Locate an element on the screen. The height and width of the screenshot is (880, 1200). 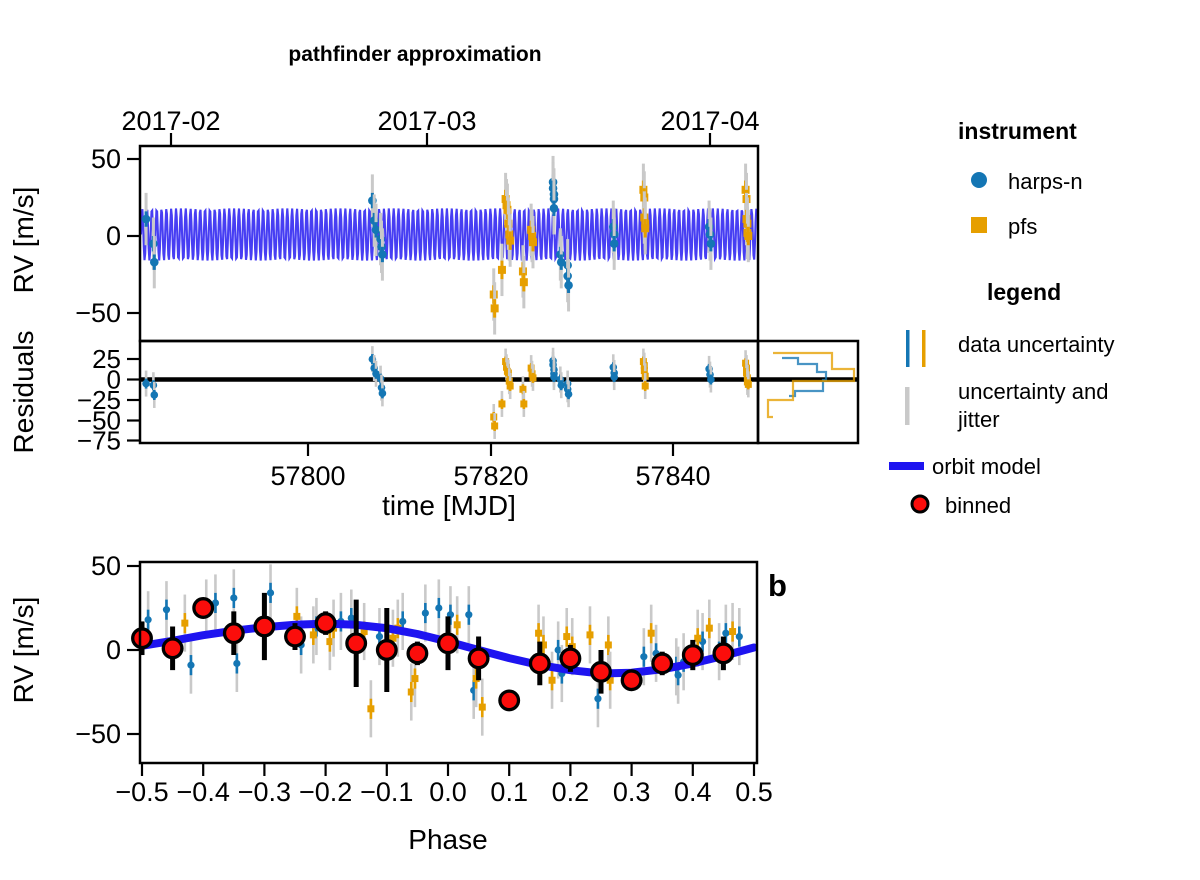
binned-points is located at coordinates (433, 652).